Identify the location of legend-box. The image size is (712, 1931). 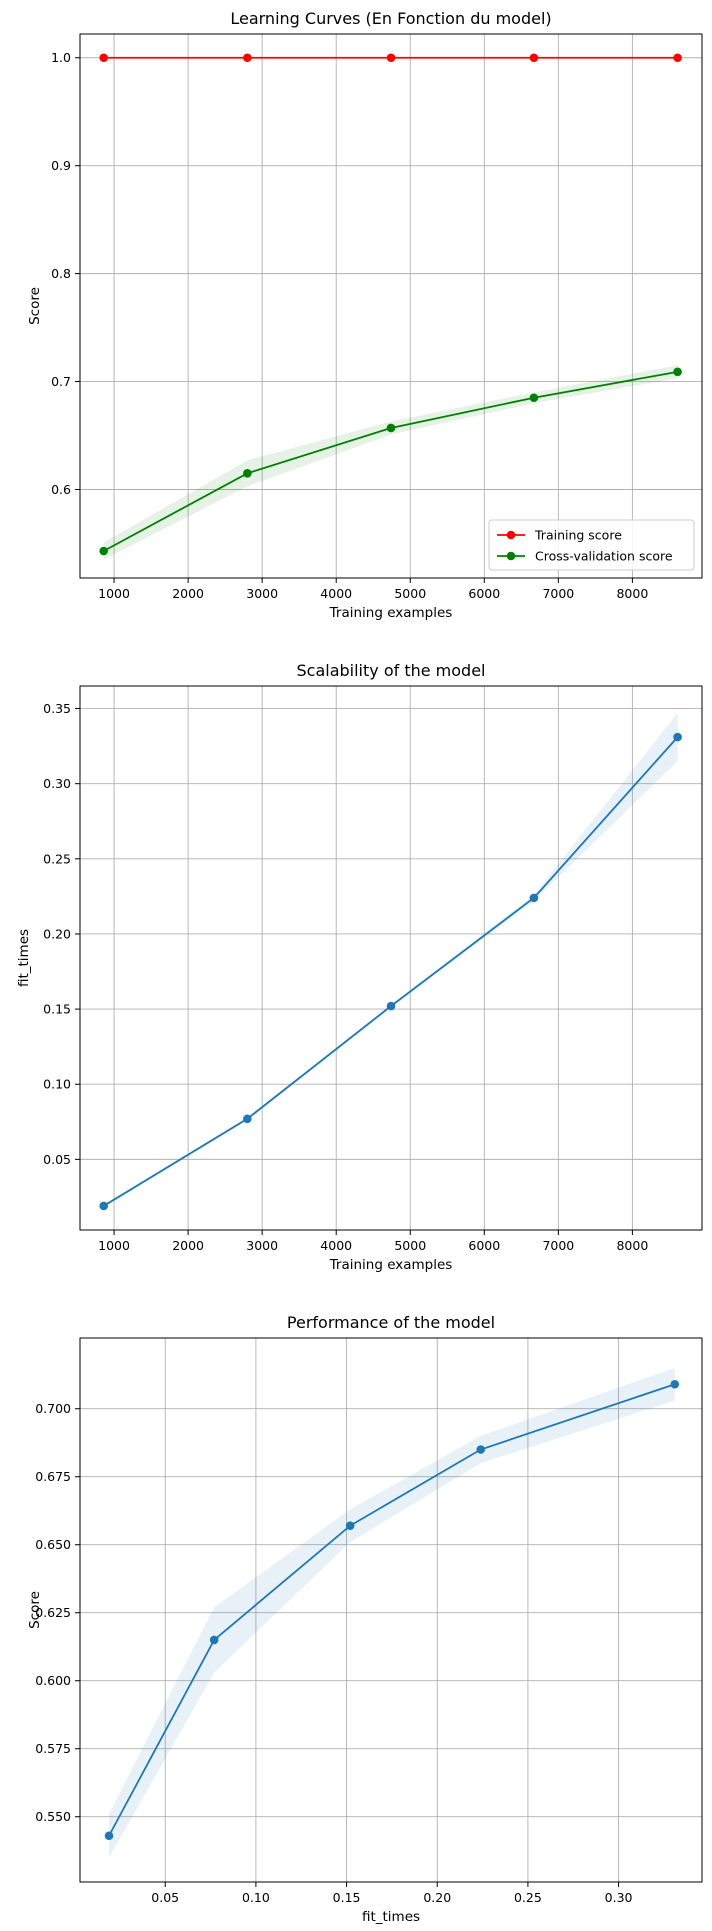
(591, 545).